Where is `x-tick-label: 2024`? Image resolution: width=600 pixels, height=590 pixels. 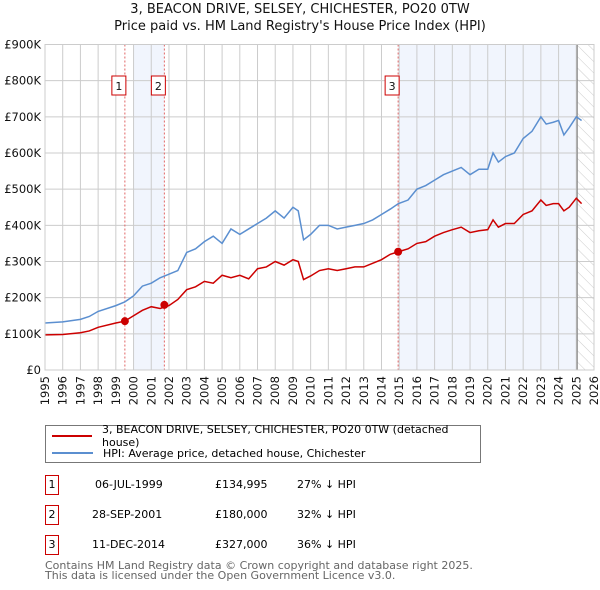
x-tick-label: 2024 is located at coordinates (559, 390).